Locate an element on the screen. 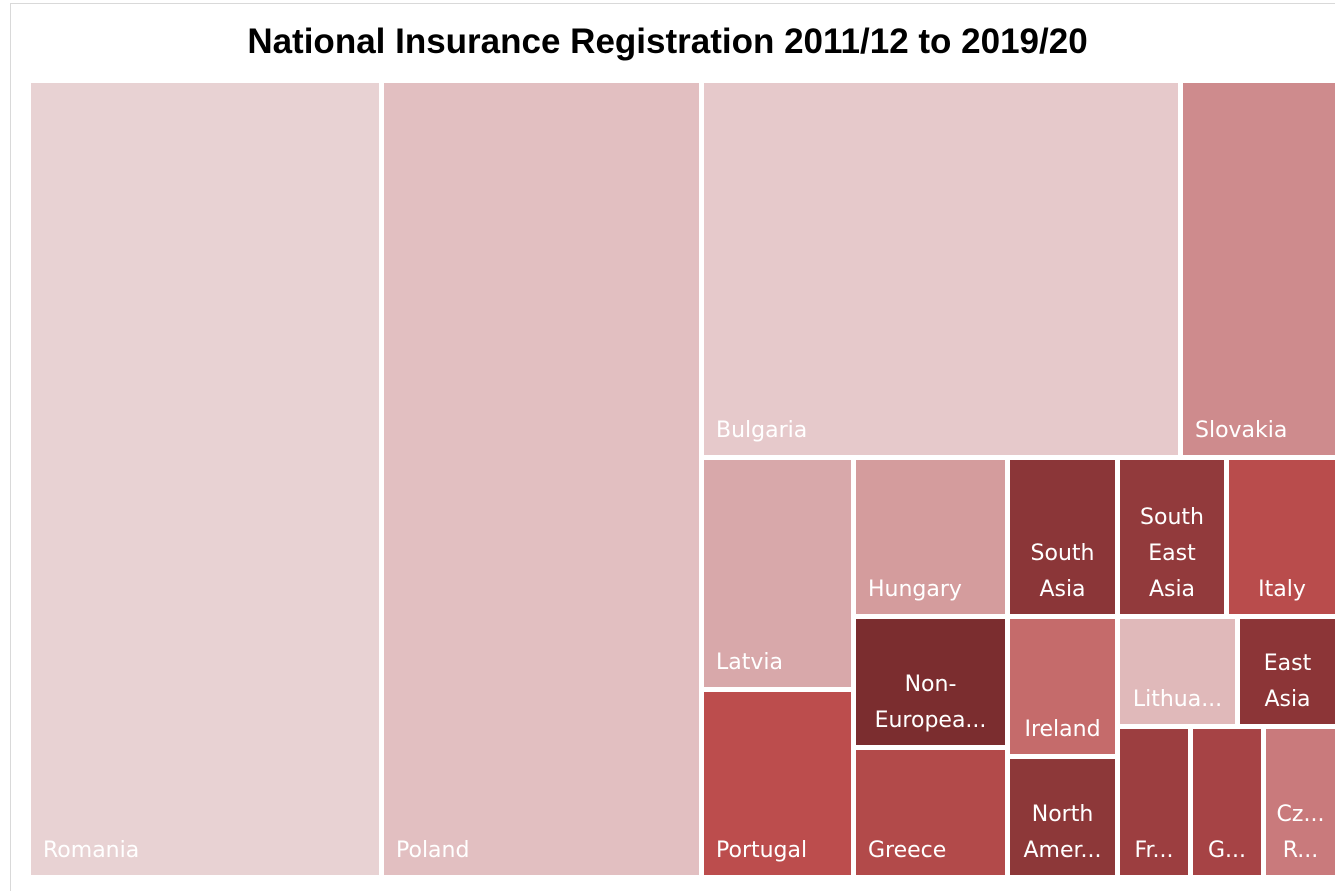 This screenshot has width=1335, height=891. treemap-tile-label: Ireland is located at coordinates (1062, 729).